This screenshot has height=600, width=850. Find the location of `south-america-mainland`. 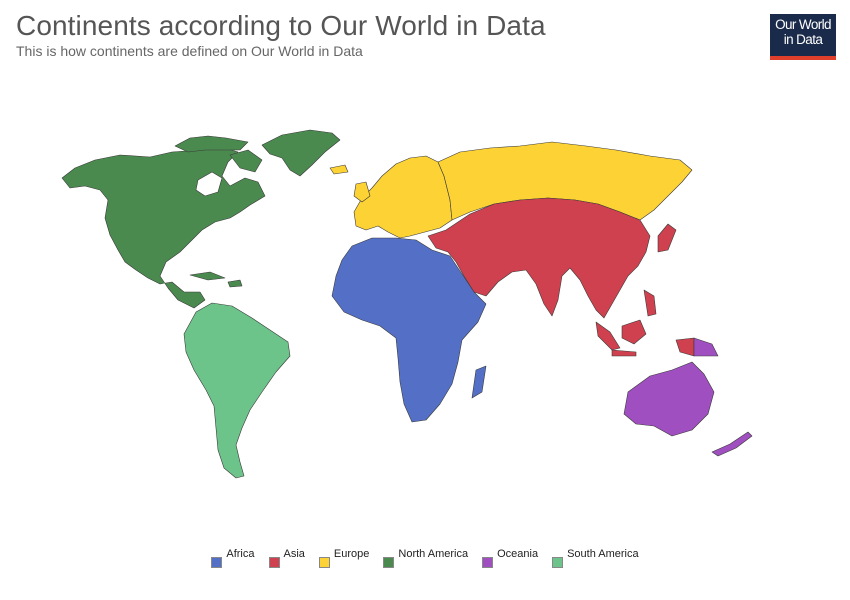

south-america-mainland is located at coordinates (237, 390).